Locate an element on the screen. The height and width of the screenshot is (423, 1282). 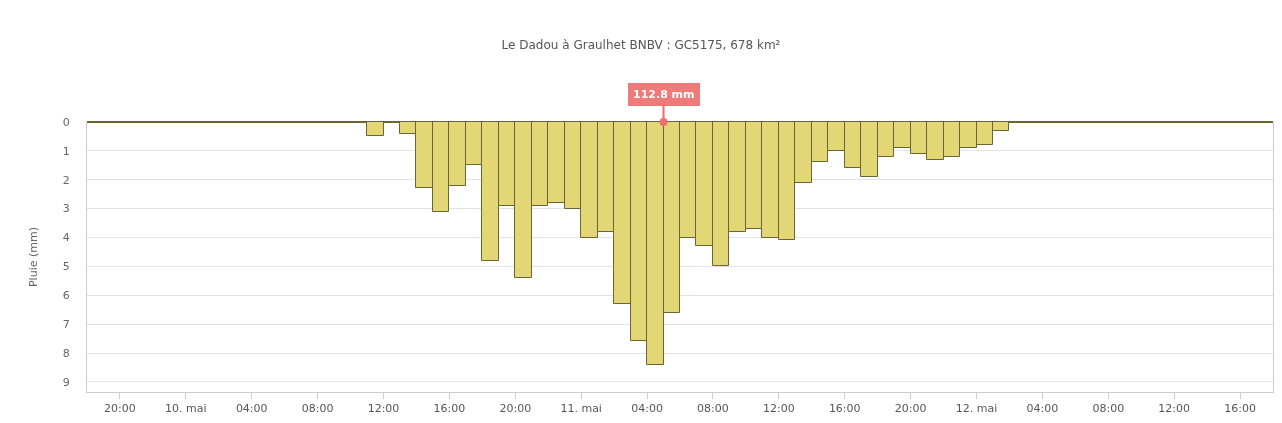
y-tick-label: 5 is located at coordinates (66, 267).